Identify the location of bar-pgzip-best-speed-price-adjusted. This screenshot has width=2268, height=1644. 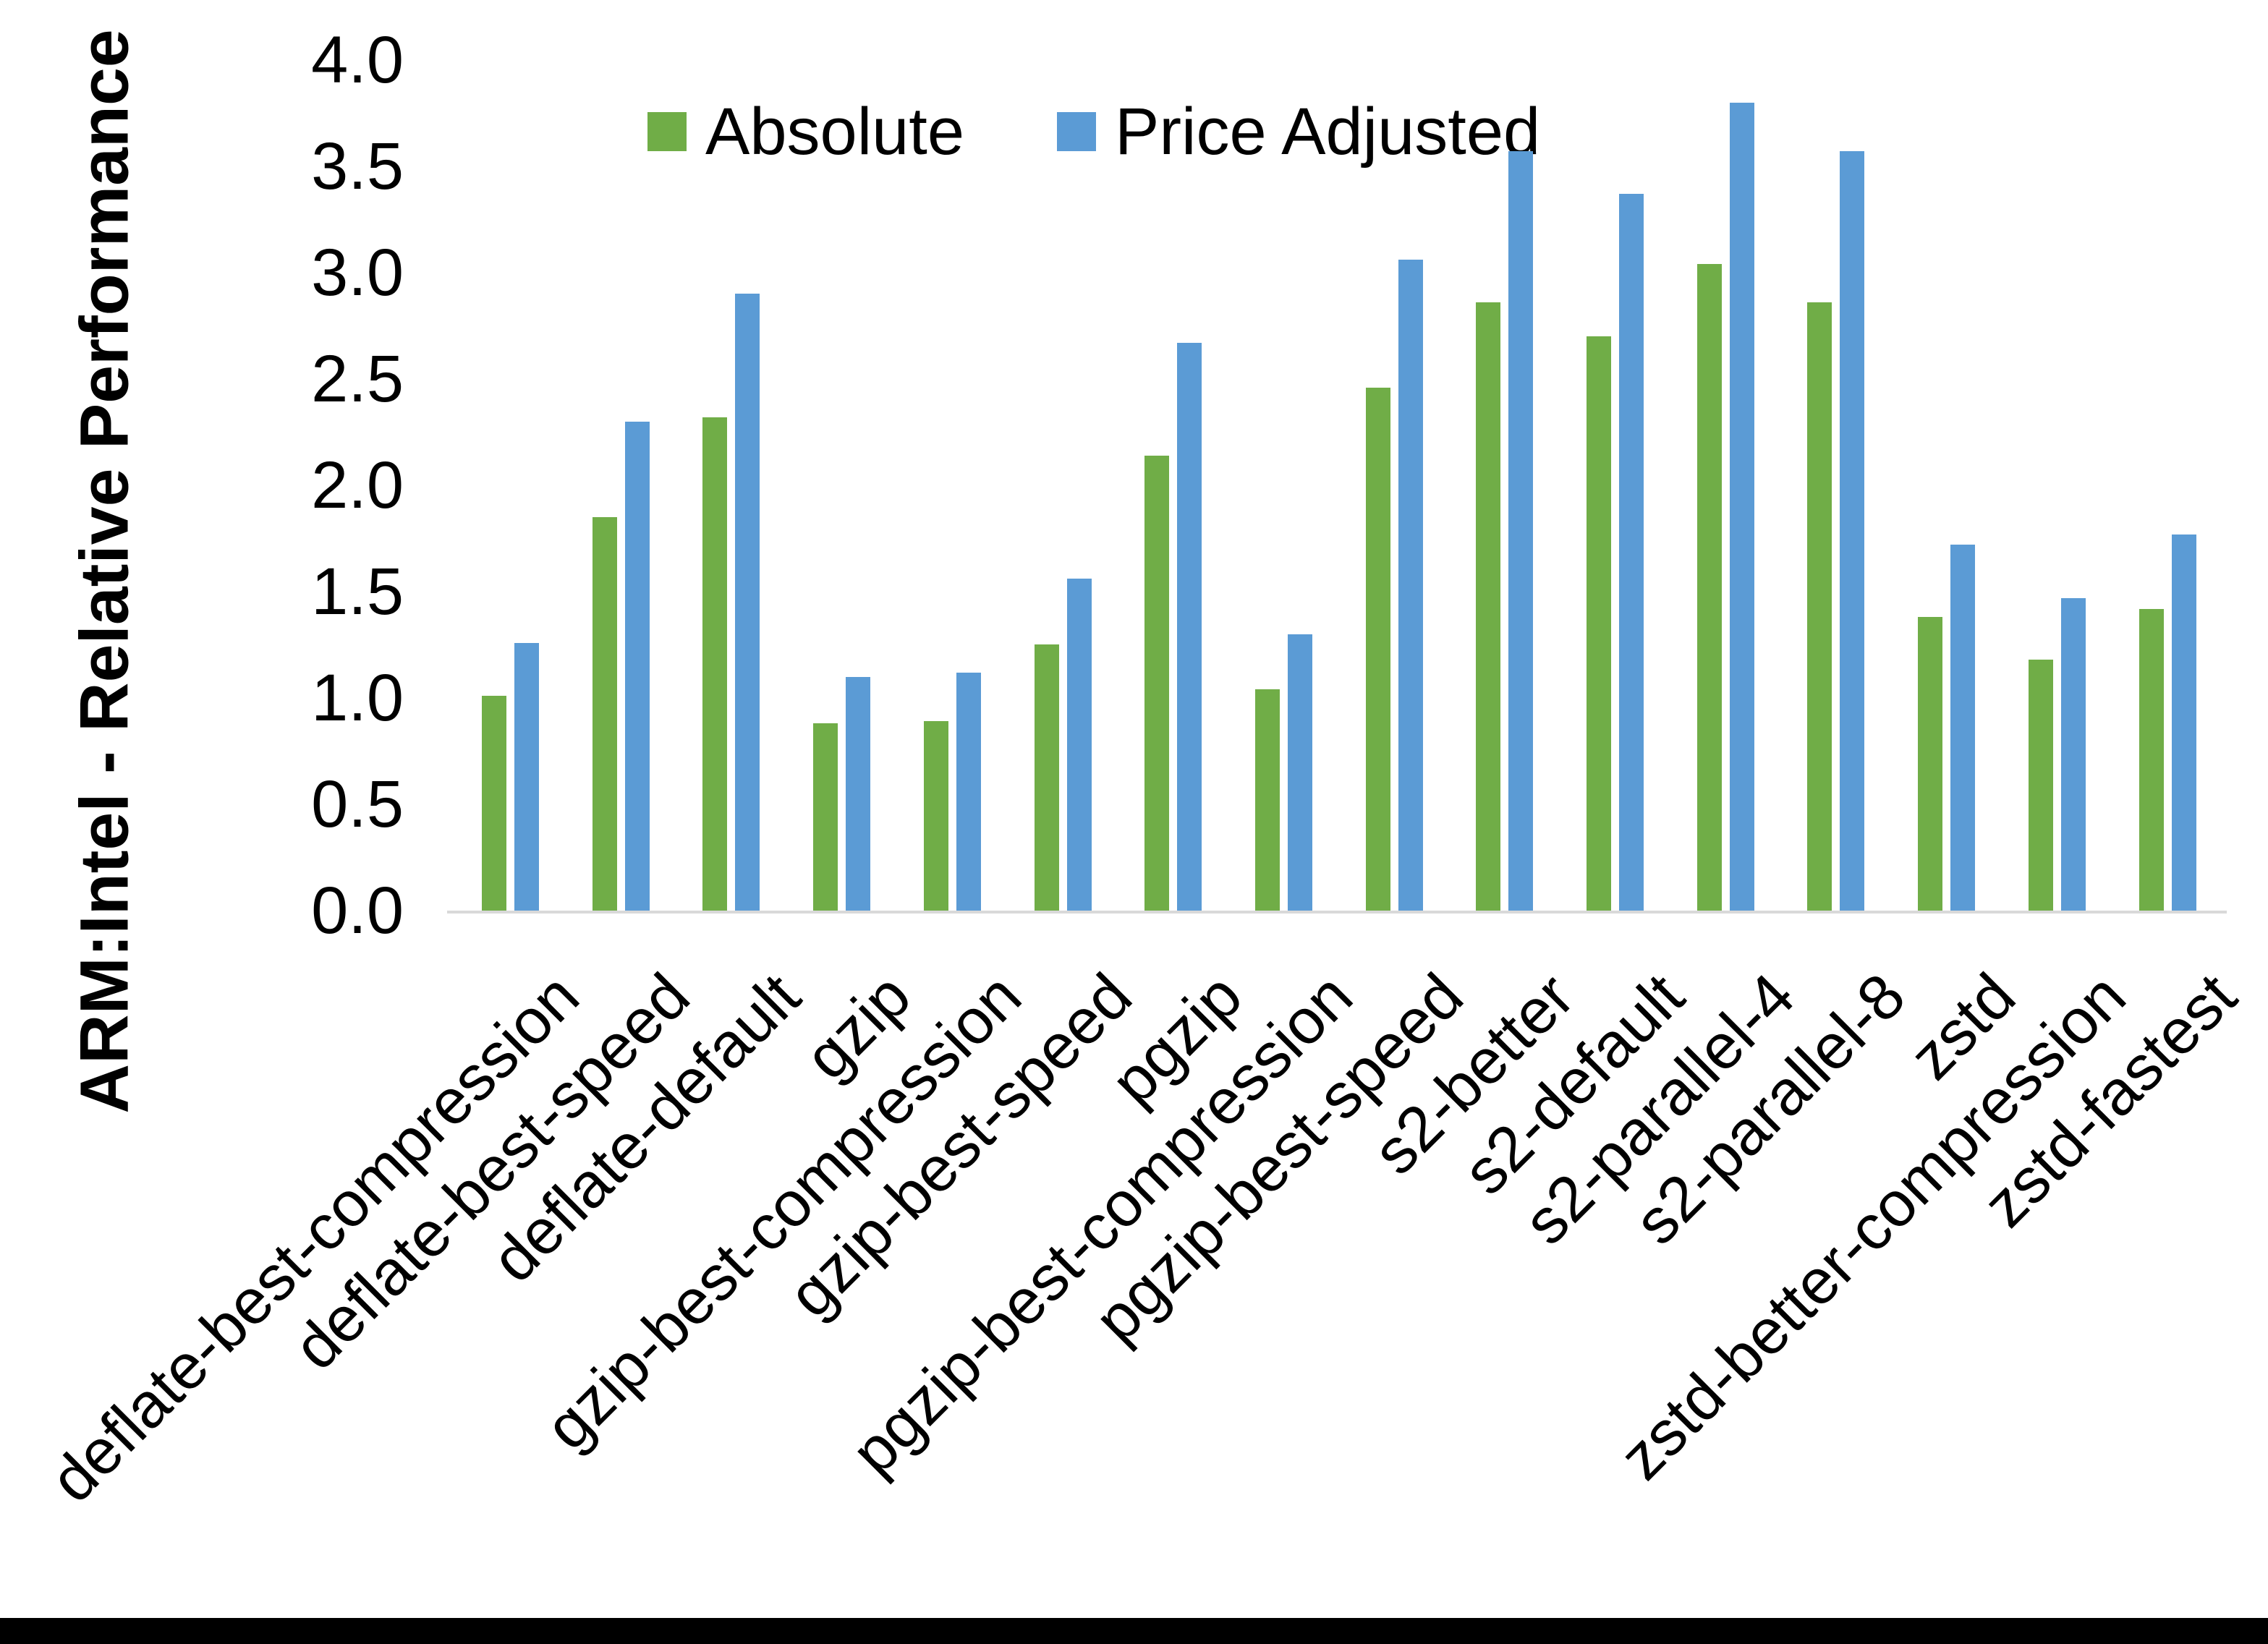
(1410, 585).